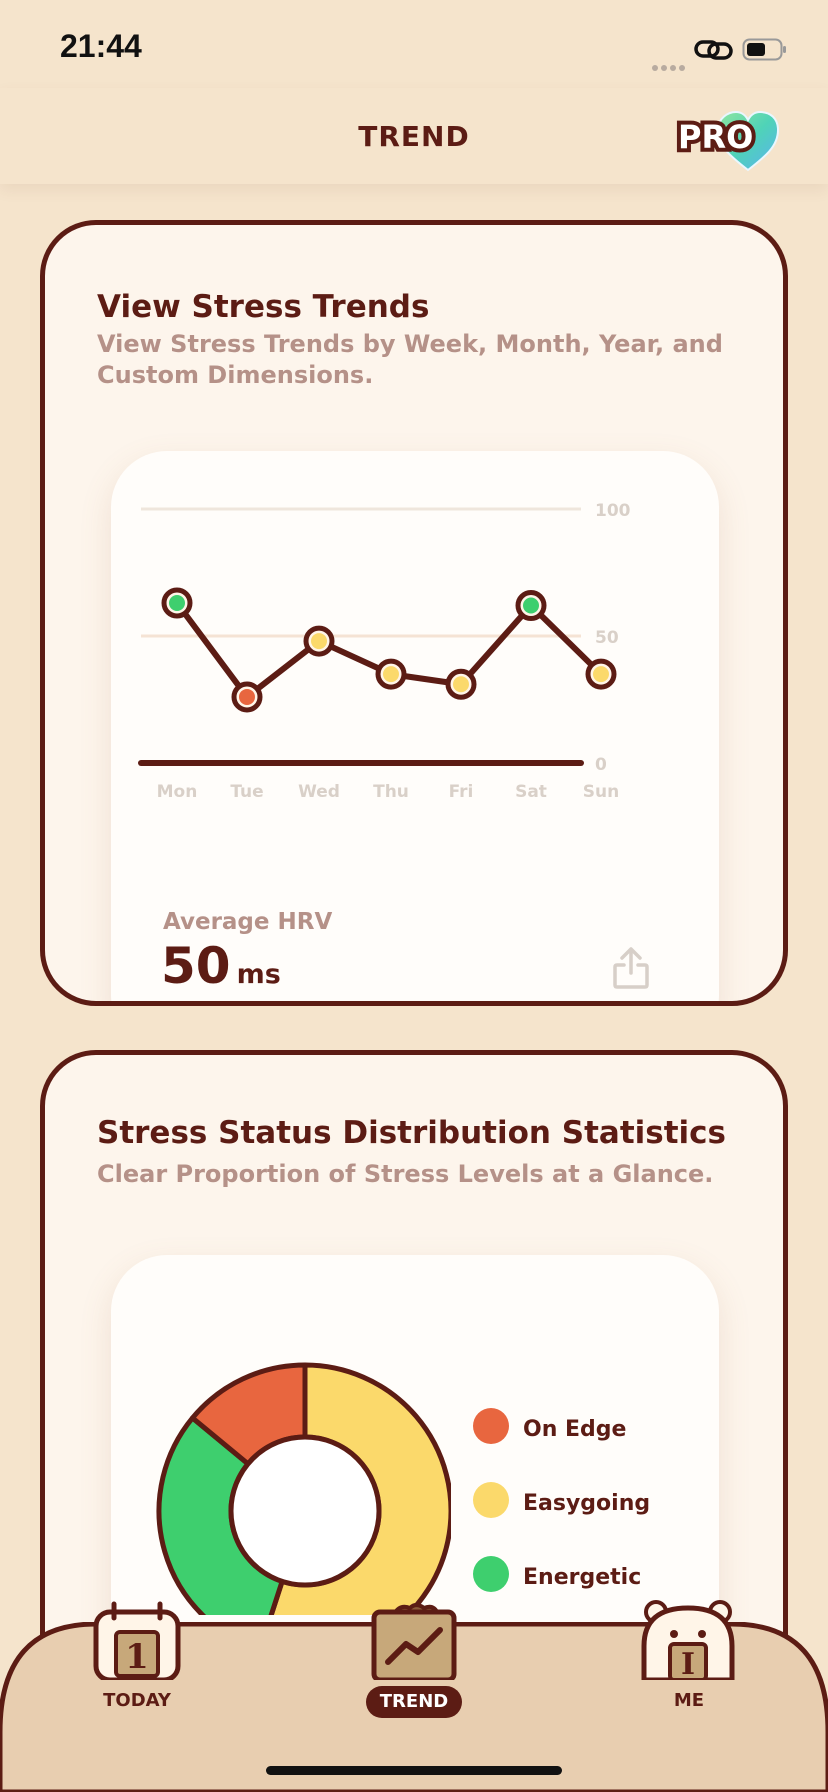  I want to click on x-tick-label: Tue, so click(246, 792).